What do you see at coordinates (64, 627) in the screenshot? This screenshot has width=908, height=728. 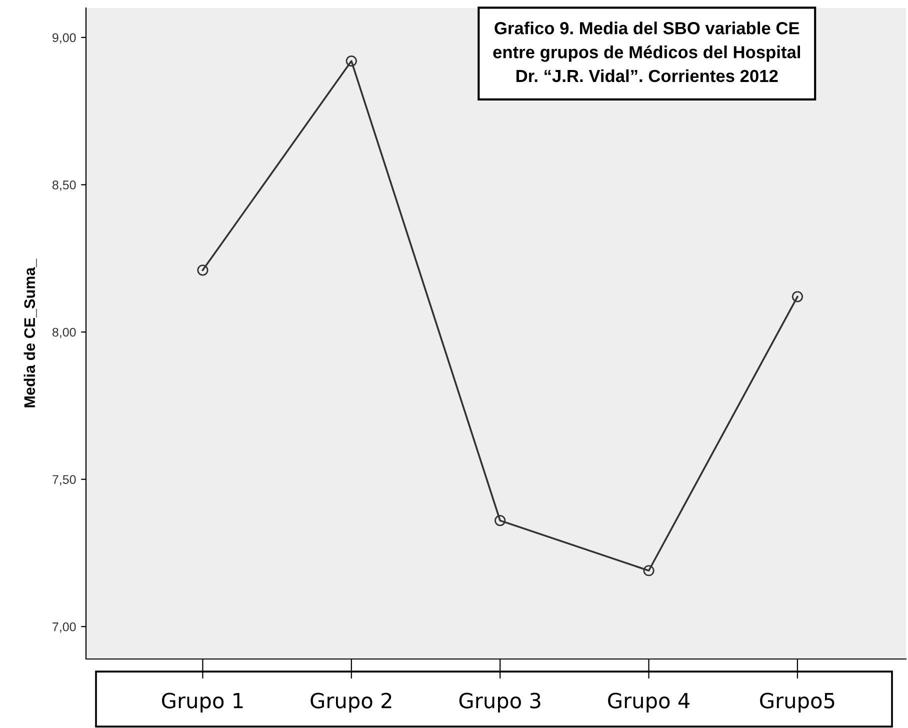 I see `y-tick-label: 7,00` at bounding box center [64, 627].